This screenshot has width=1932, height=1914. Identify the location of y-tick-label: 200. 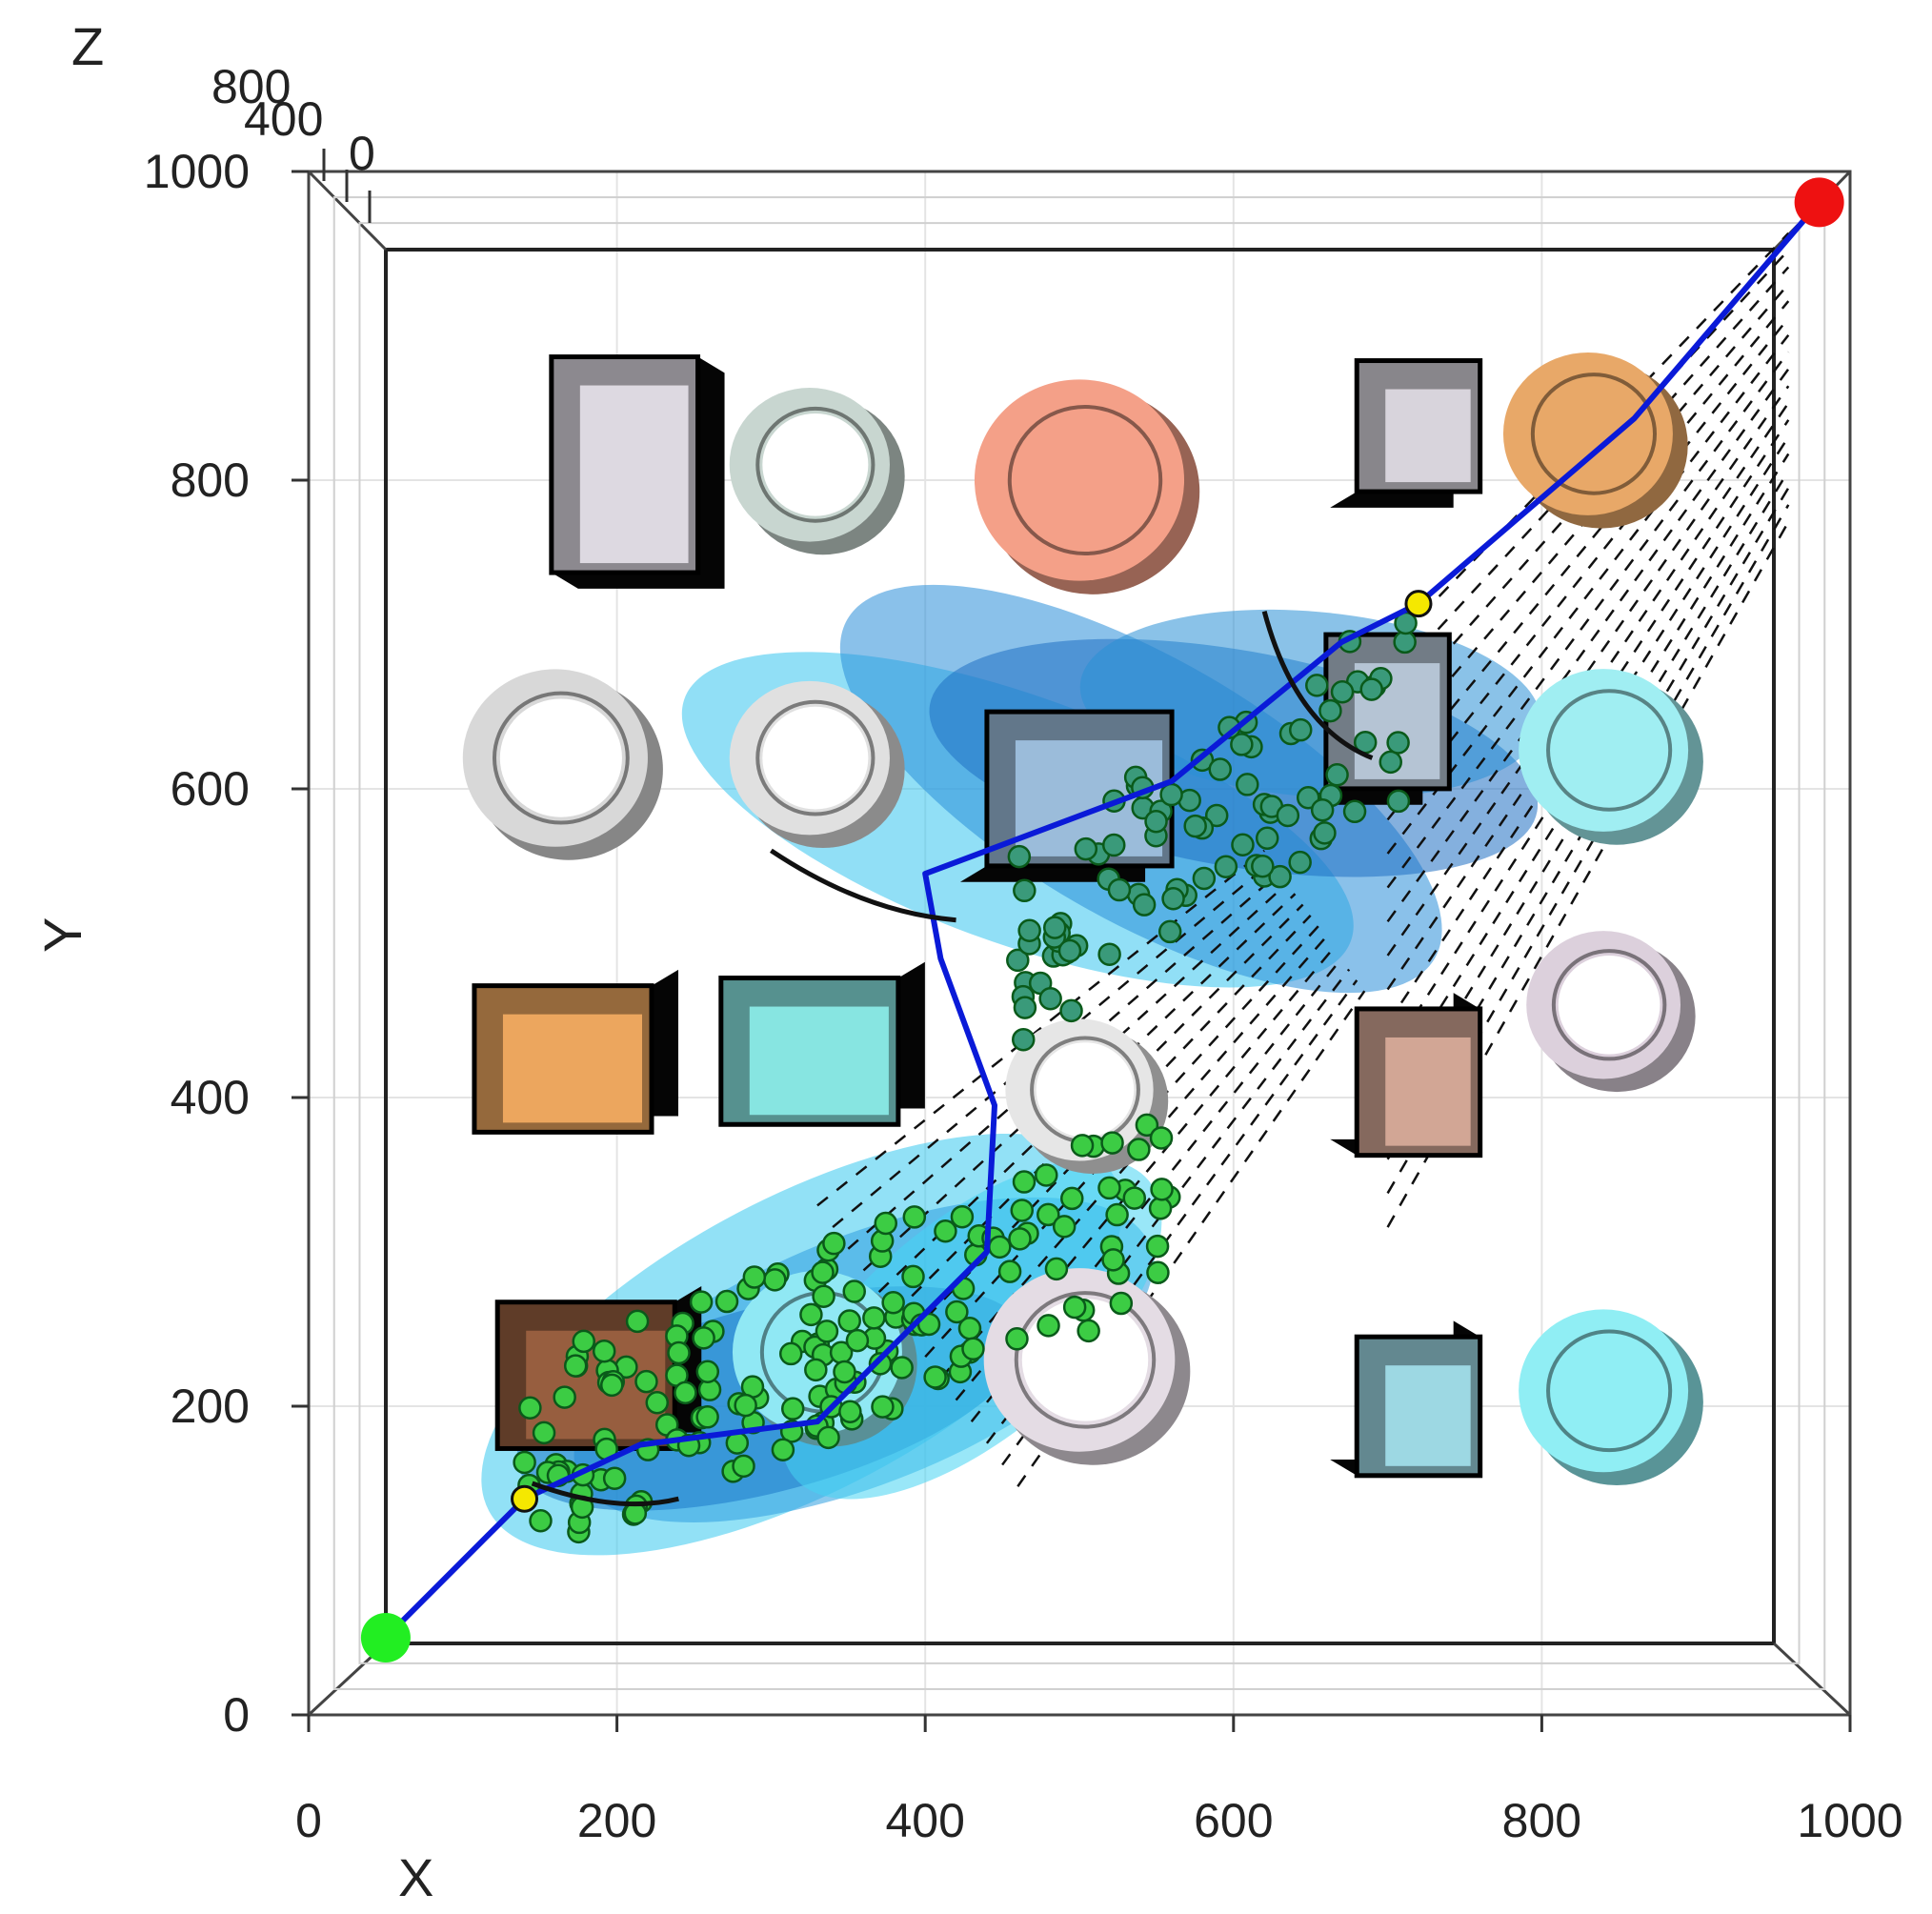
(210, 1407).